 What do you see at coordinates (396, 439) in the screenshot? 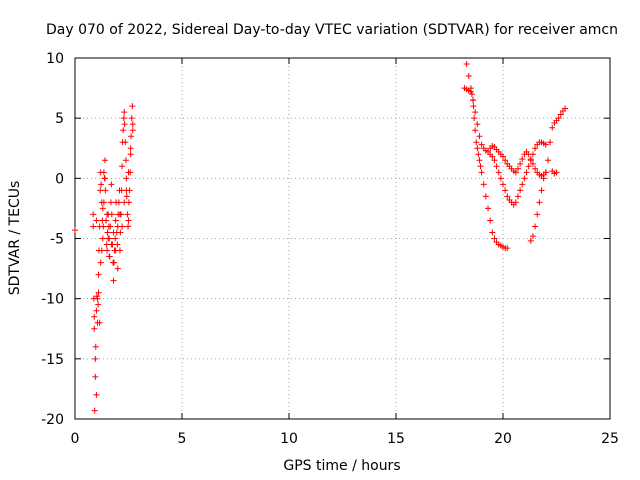
I see `x-tick-label: 15` at bounding box center [396, 439].